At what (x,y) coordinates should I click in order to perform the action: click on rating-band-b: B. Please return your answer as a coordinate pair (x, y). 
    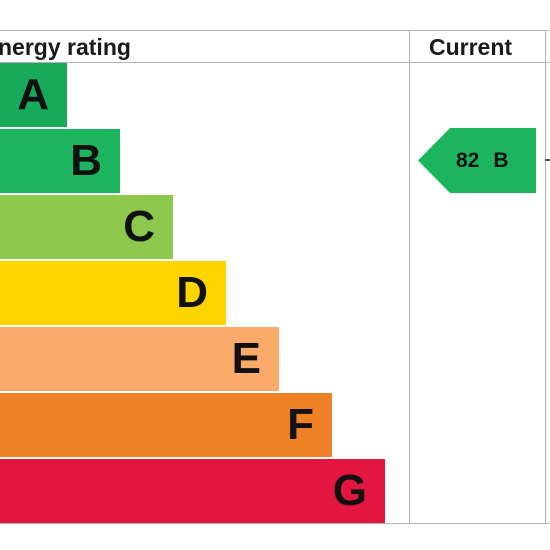
    Looking at the image, I should click on (60, 161).